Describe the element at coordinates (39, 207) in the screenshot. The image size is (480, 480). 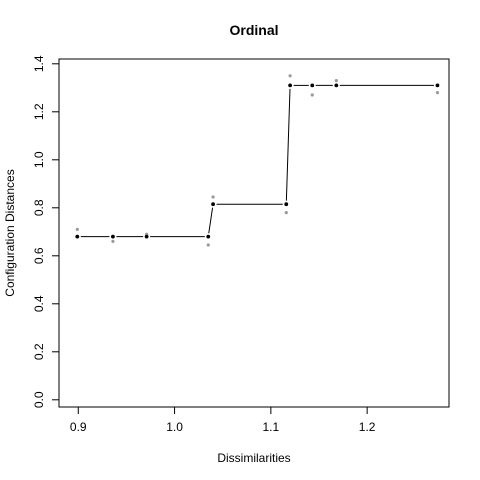
I see `y-tick-label: 0.8` at that location.